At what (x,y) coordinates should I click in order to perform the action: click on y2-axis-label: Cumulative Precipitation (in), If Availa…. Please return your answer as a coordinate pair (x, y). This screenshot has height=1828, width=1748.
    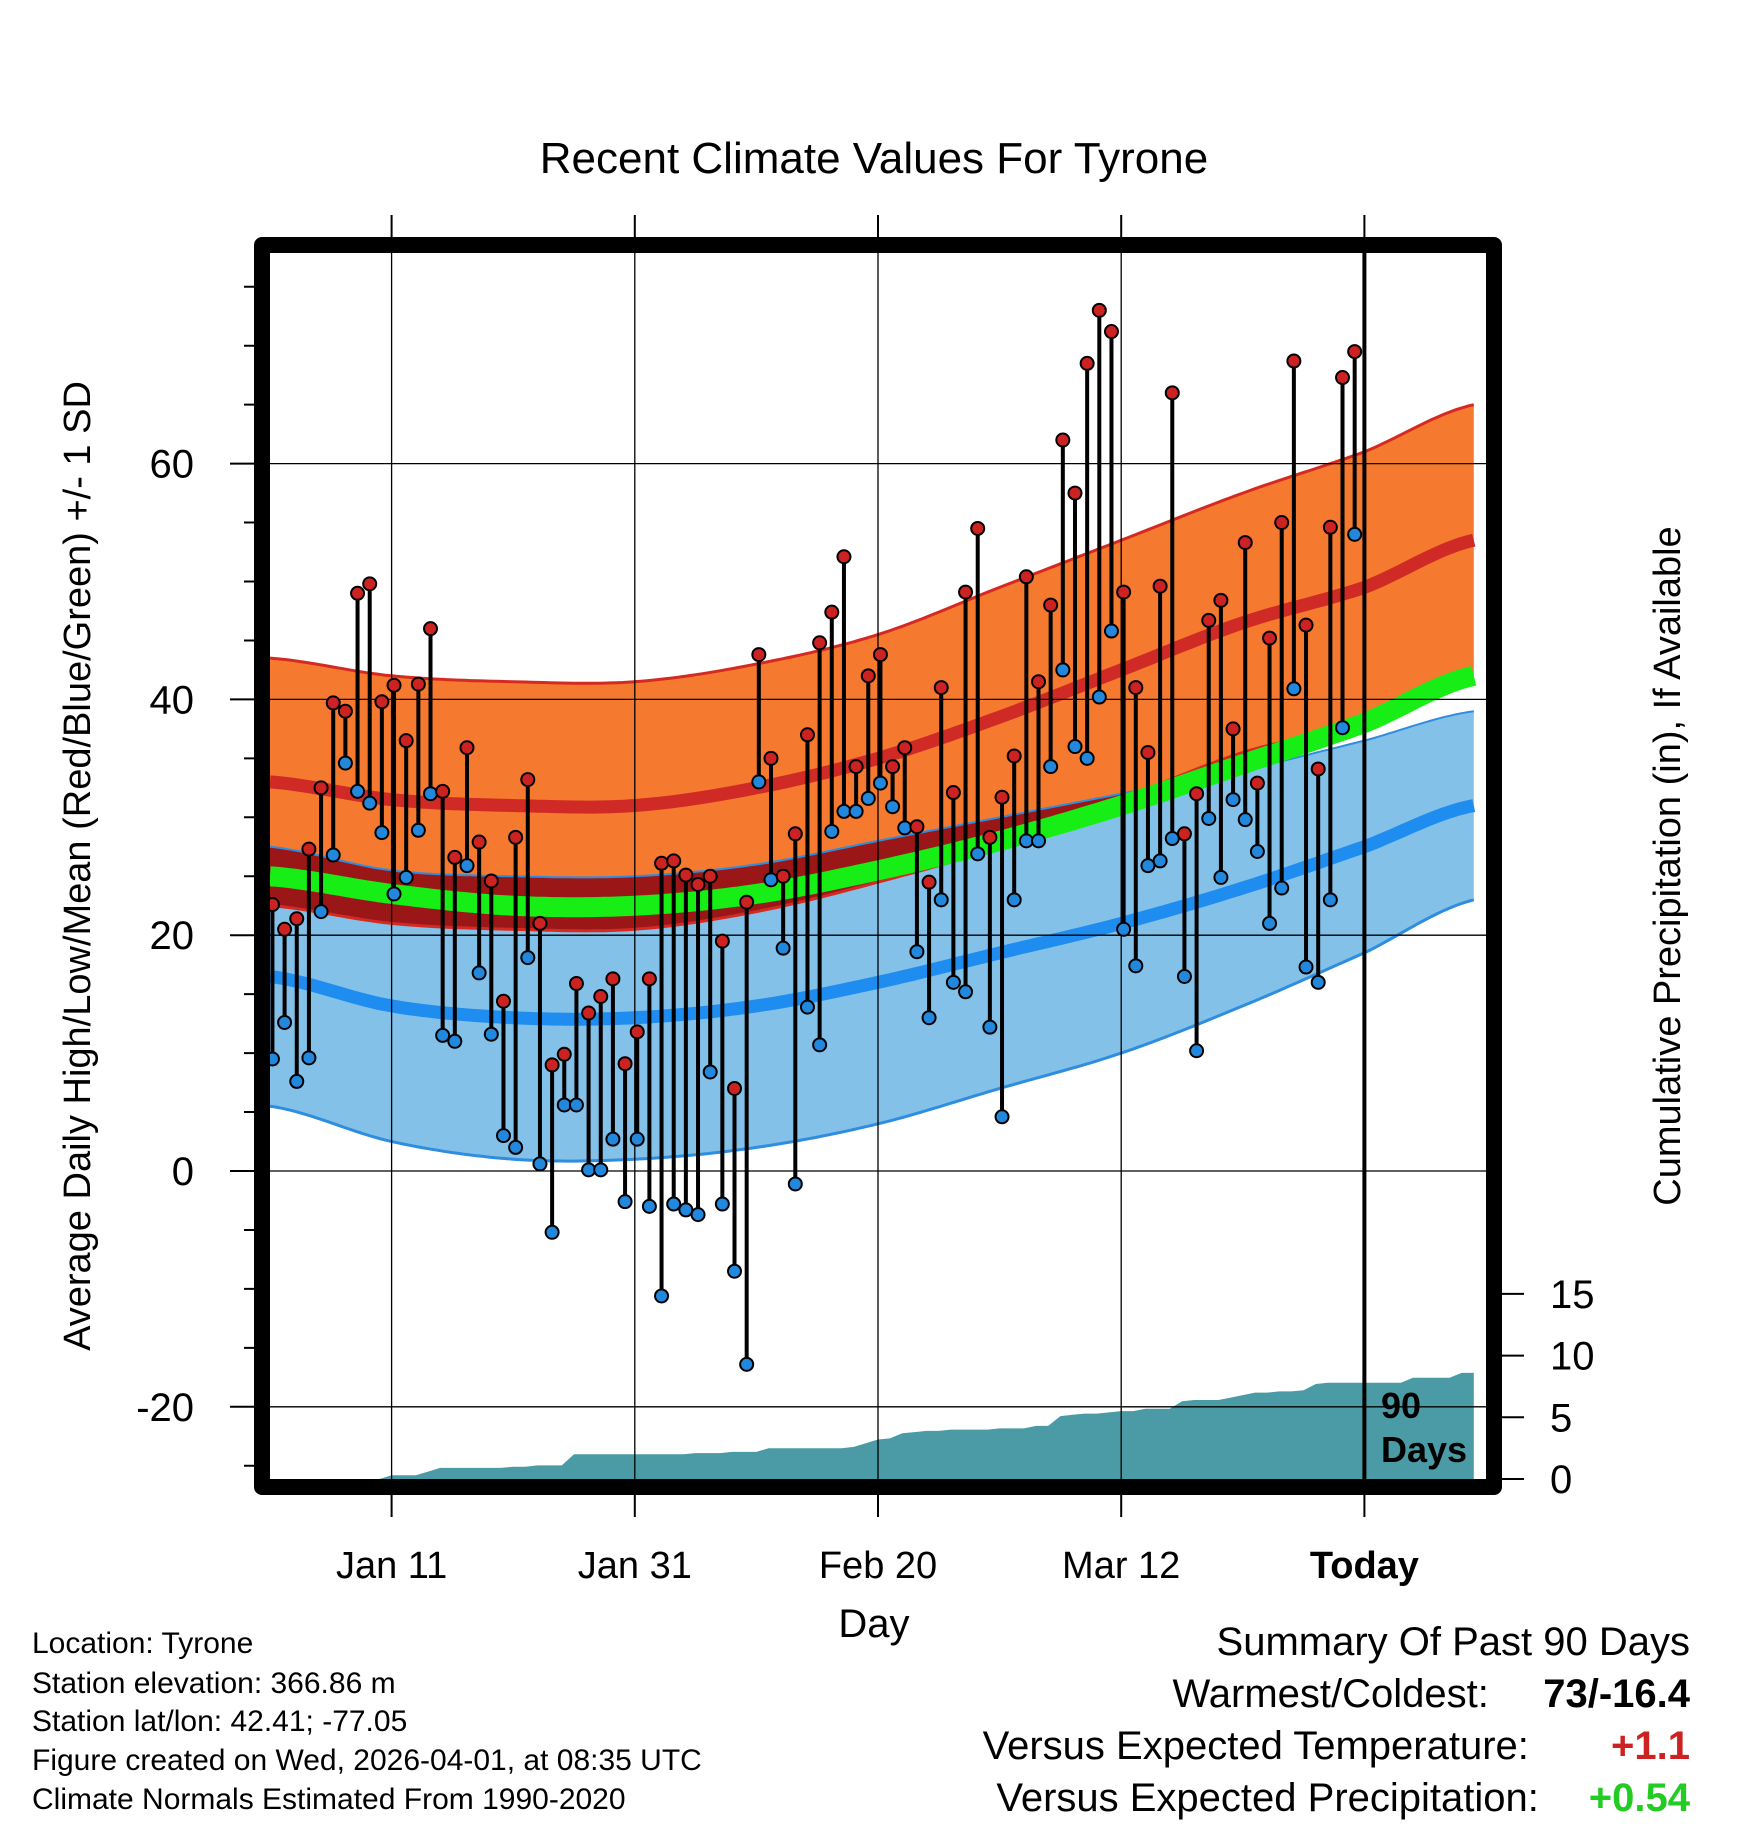
    Looking at the image, I should click on (1668, 865).